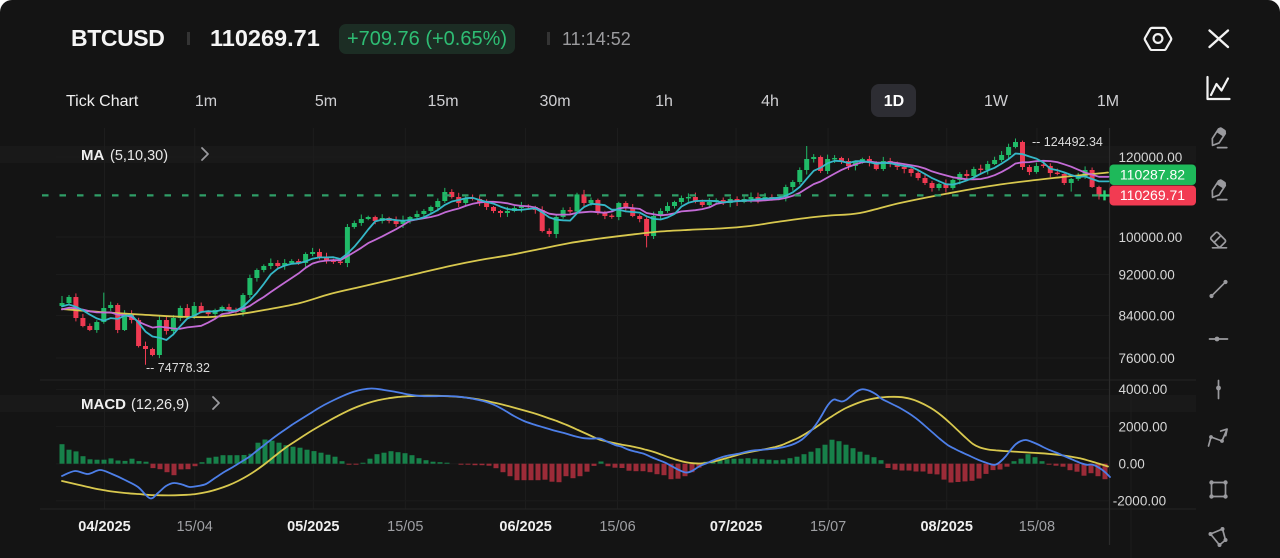 The height and width of the screenshot is (558, 1280). I want to click on svg-text: 84000.00, so click(1147, 315).